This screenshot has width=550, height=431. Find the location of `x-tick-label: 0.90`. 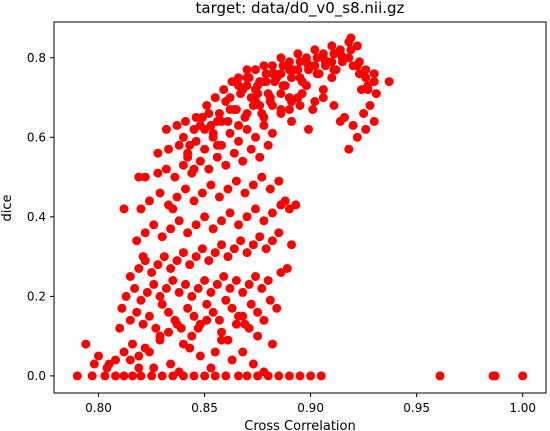

x-tick-label: 0.90 is located at coordinates (310, 408).